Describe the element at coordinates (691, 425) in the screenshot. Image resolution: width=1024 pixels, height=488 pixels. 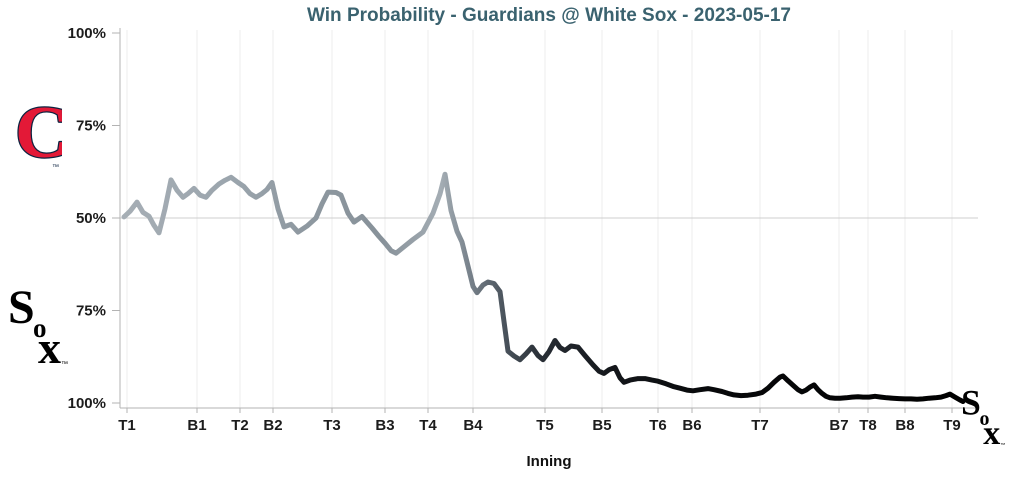
I see `x-tick-label-B6: B6` at that location.